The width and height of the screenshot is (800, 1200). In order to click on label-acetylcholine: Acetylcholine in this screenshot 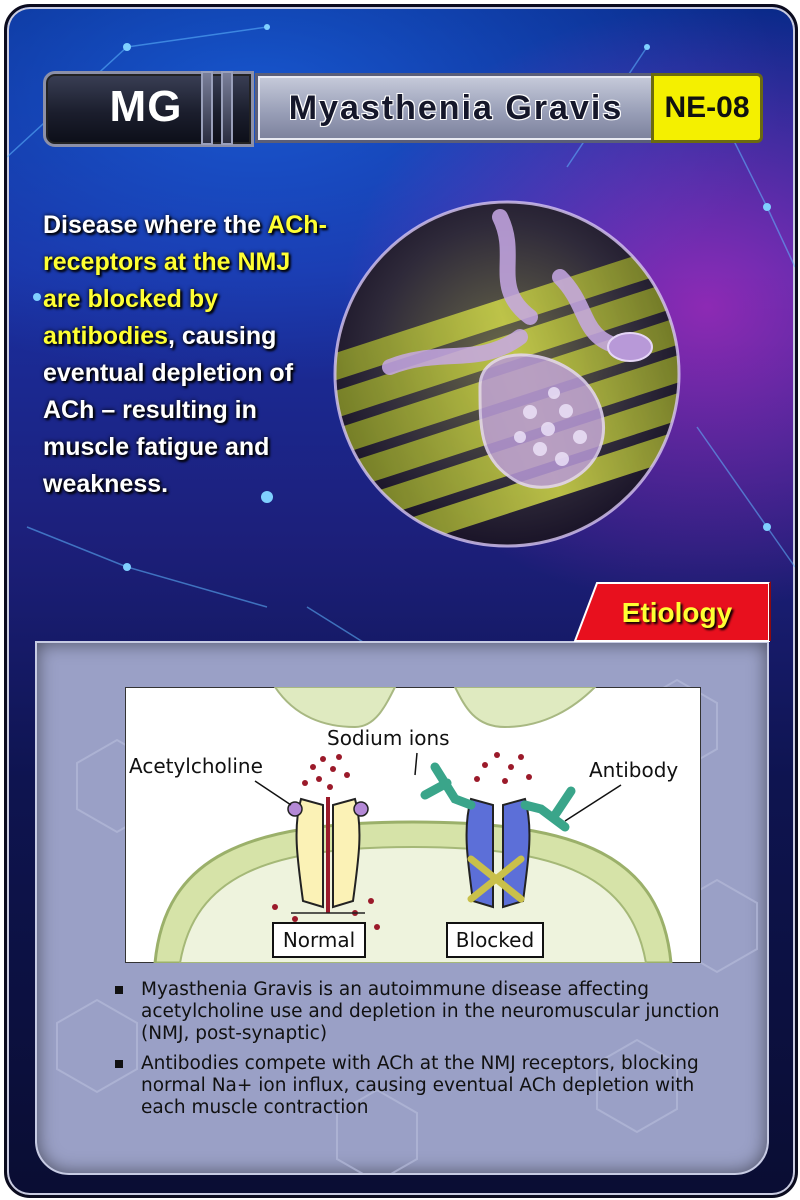, I will do `click(196, 766)`.